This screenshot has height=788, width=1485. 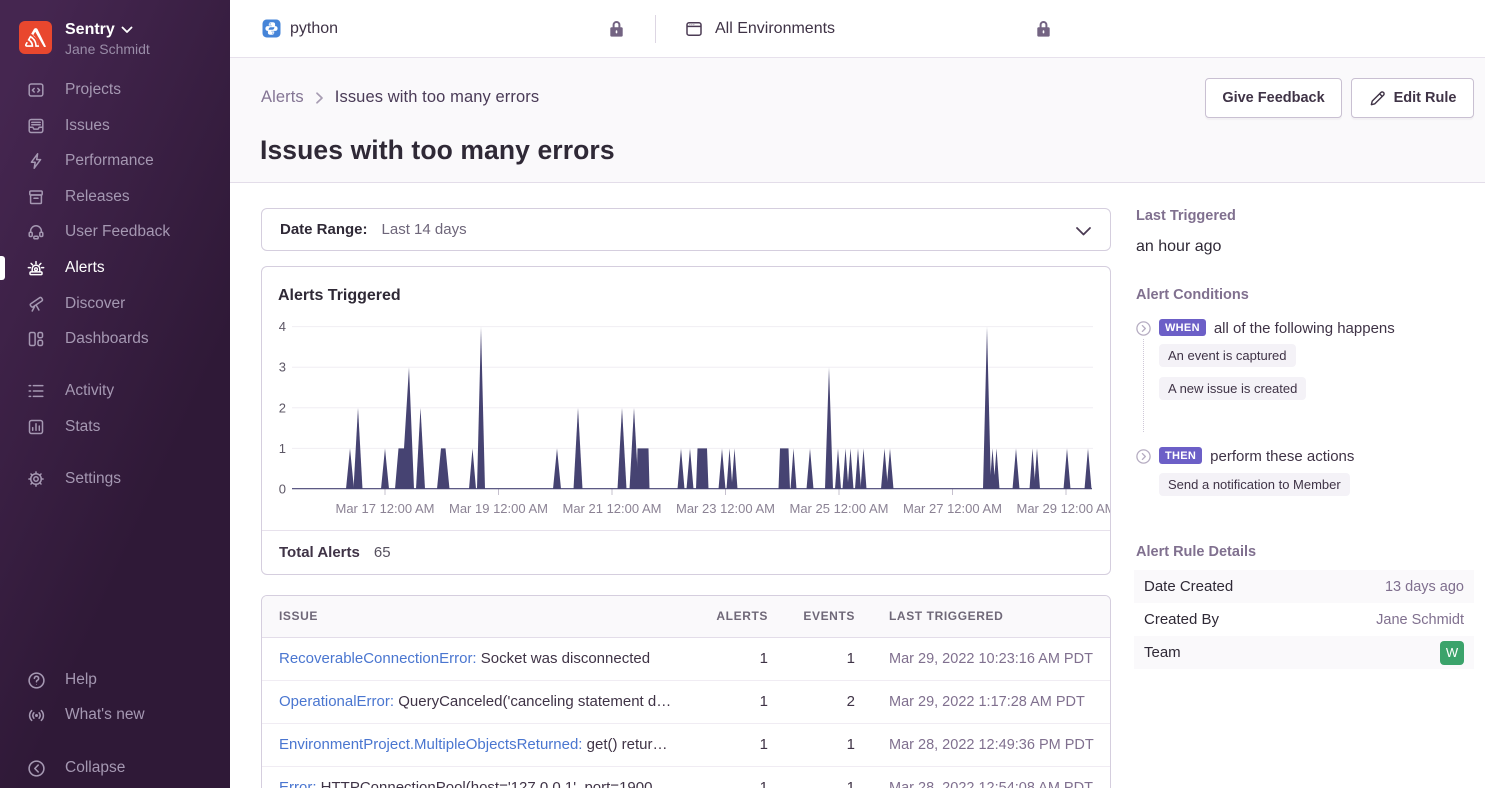 What do you see at coordinates (1064, 508) in the screenshot?
I see `svg-text: Mar 29 12:00 AM` at bounding box center [1064, 508].